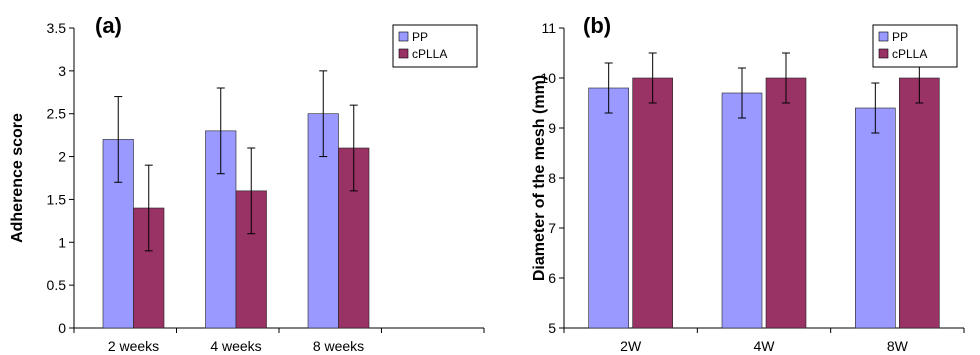  I want to click on a-x-tick-label: 4 weeks, so click(235, 346).